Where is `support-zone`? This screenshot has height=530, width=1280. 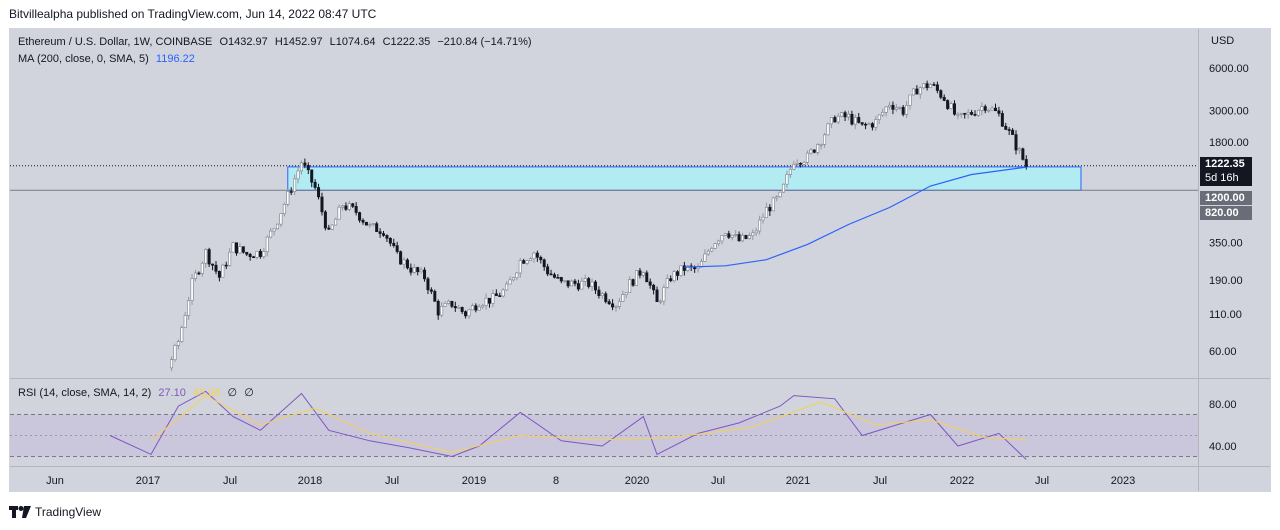 support-zone is located at coordinates (684, 178).